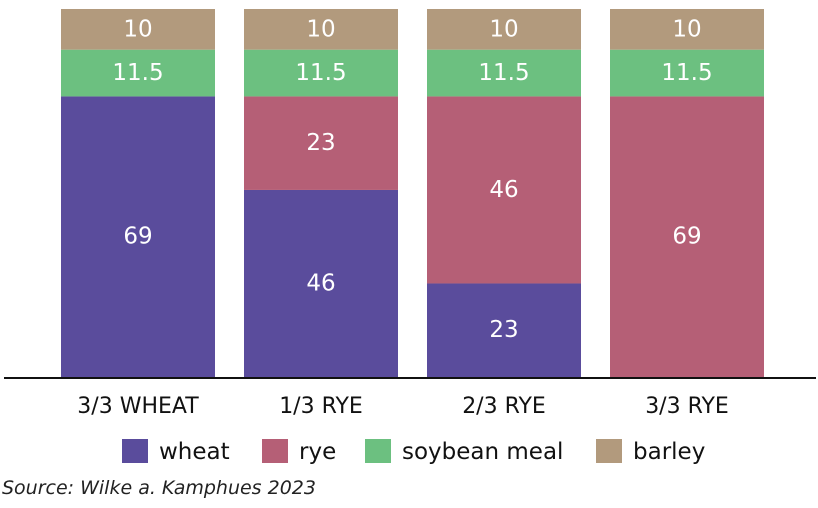 The image size is (818, 508). I want to click on category-label: 3/3 RYE, so click(687, 406).